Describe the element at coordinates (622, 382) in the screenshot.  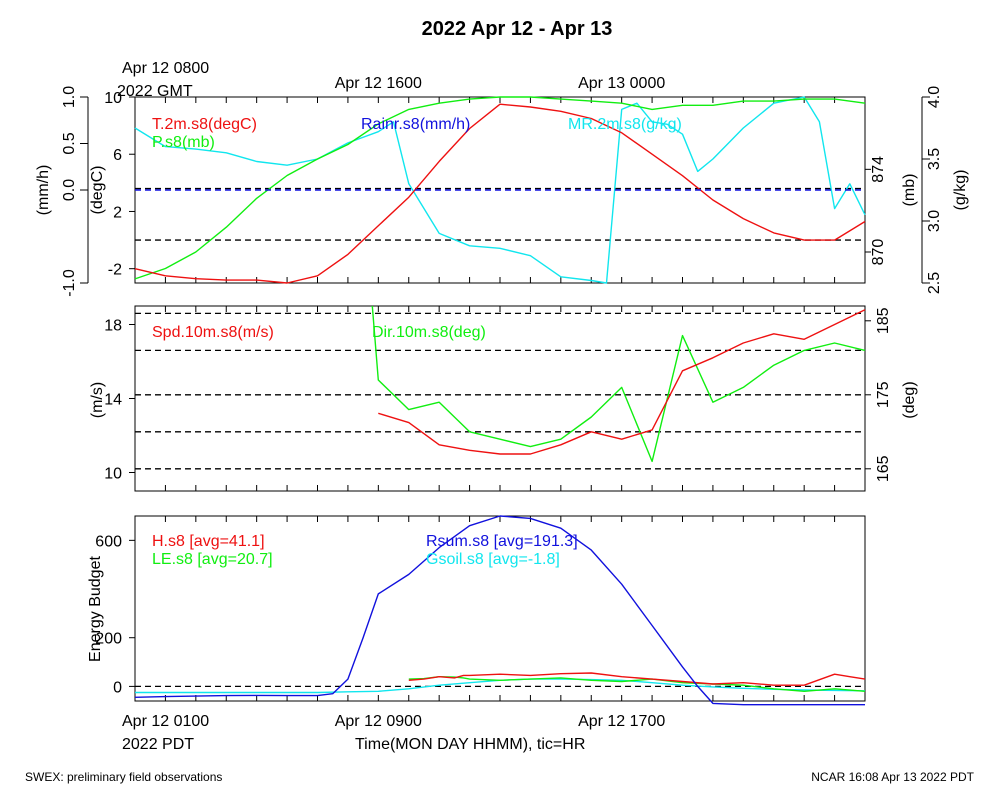
I see `speed-line` at that location.